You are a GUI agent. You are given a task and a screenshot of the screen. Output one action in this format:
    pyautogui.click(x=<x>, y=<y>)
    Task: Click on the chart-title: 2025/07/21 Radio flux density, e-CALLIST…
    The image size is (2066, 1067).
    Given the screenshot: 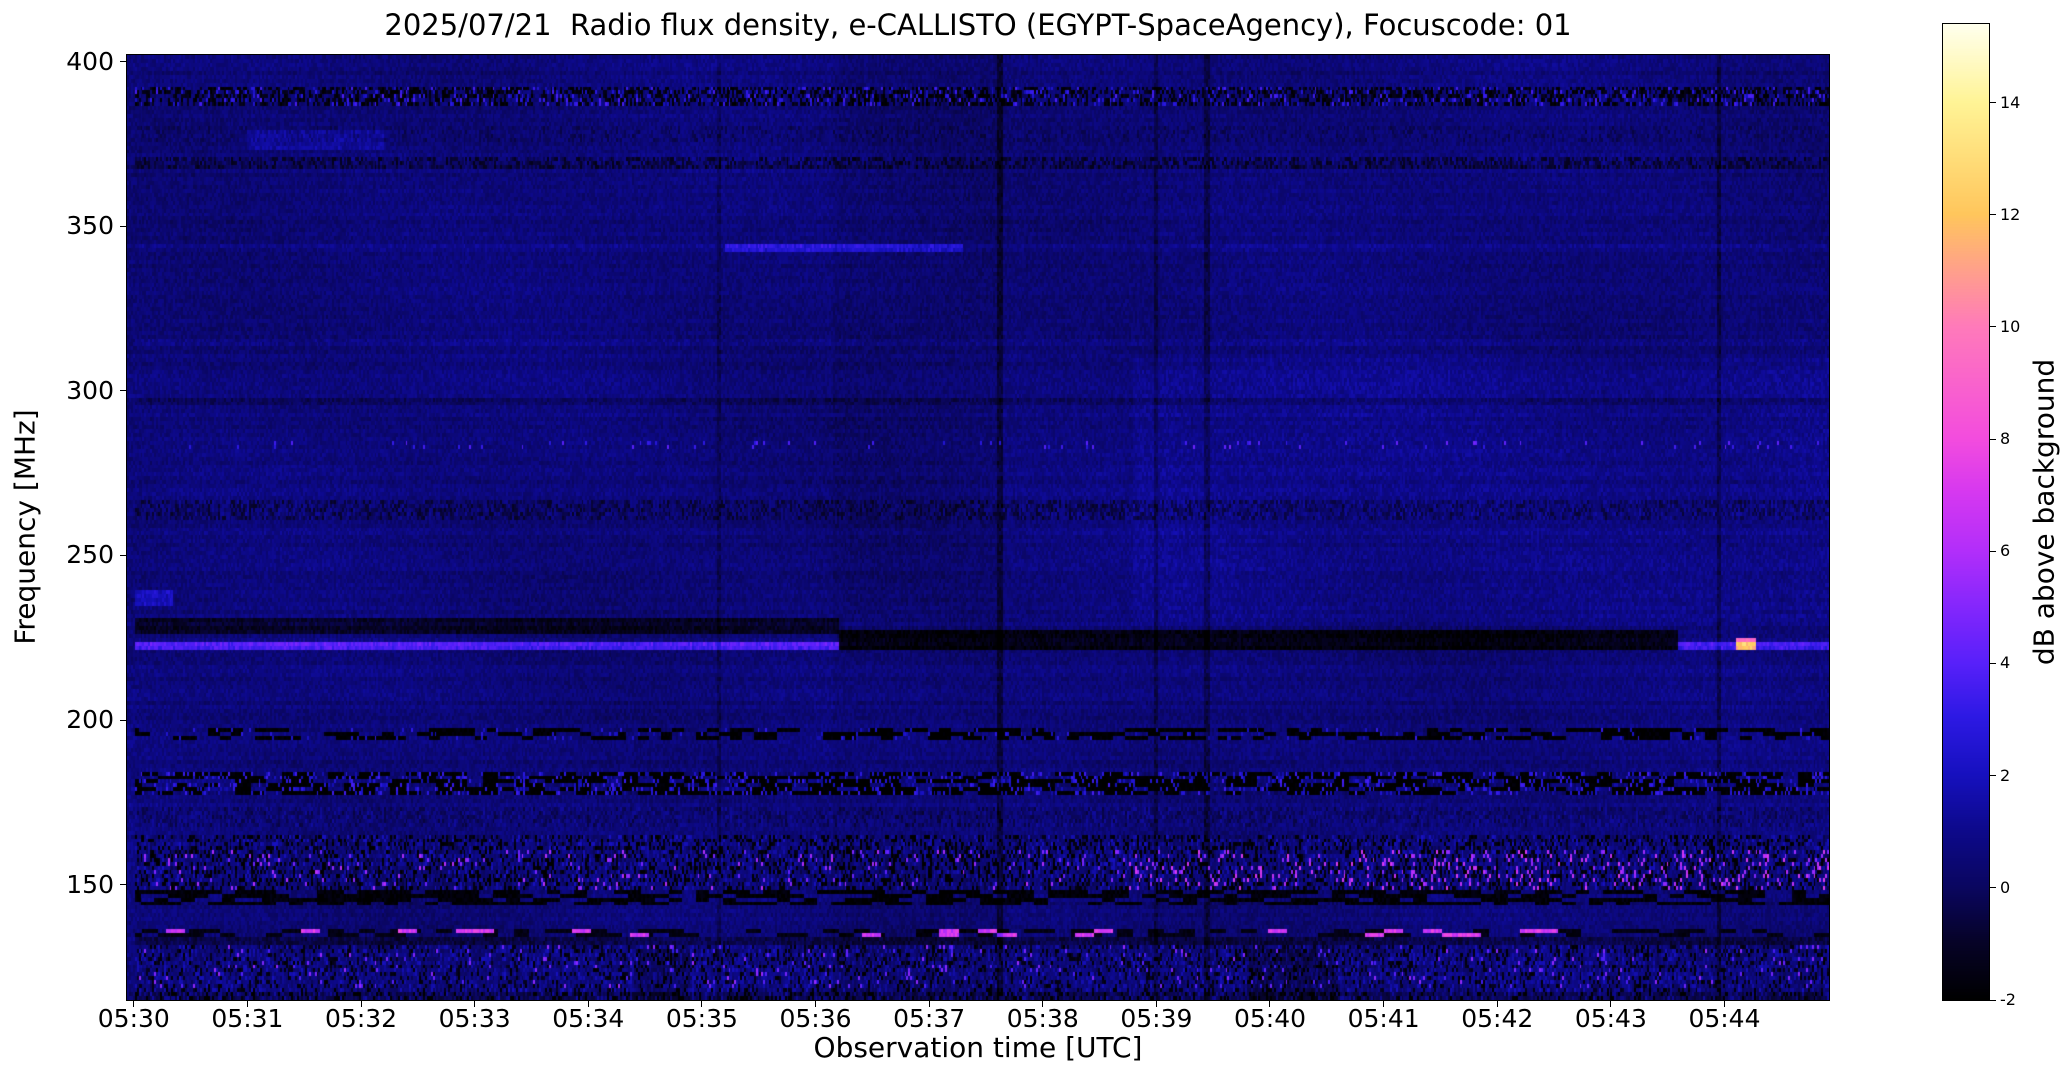 What is the action you would take?
    pyautogui.click(x=978, y=25)
    